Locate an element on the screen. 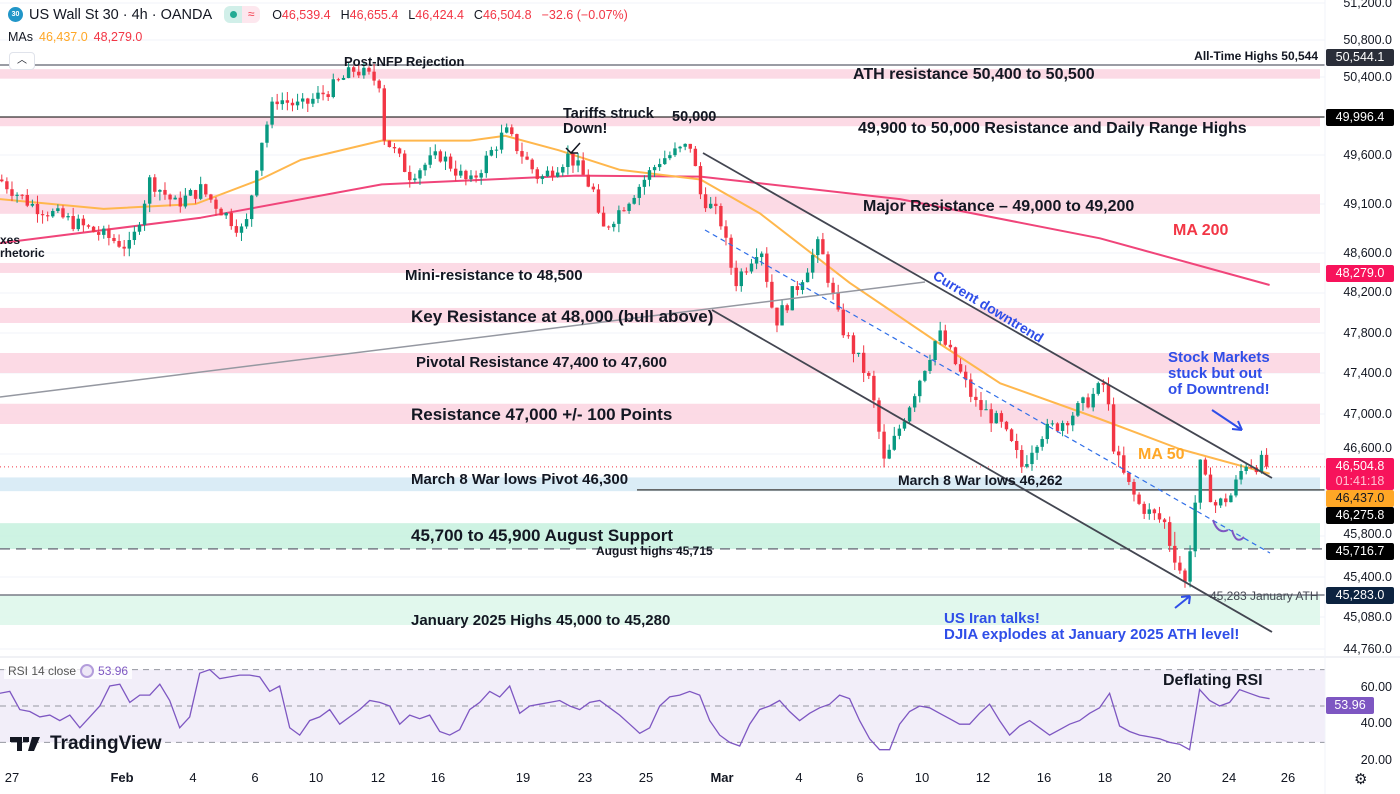 This screenshot has height=794, width=1400. y-tick-label: 49,100.0 is located at coordinates (1367, 204).